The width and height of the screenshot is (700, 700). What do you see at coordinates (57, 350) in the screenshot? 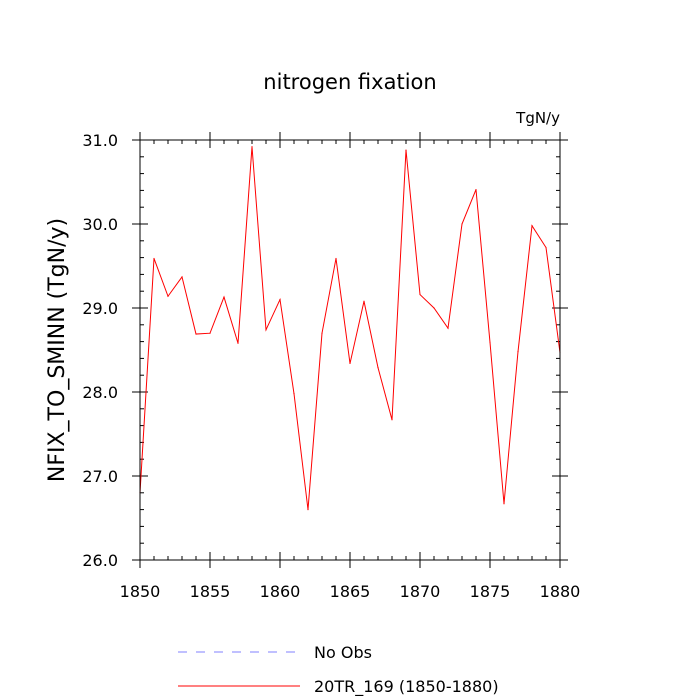
I see `y-axis-label: NFIX_TO_SMINN (TgN/y)` at bounding box center [57, 350].